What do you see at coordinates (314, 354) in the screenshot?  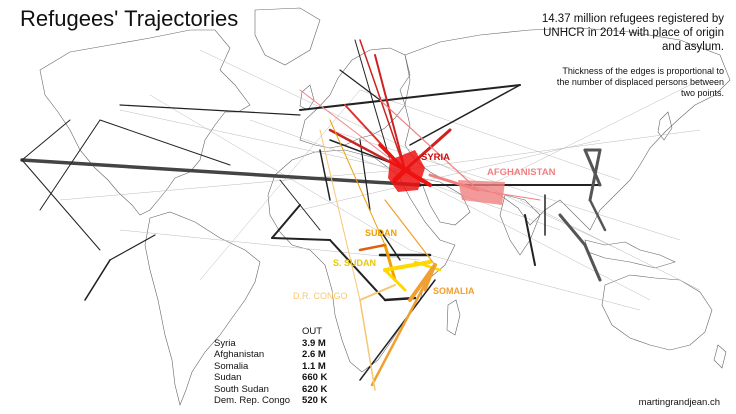 I see `table-value: 2.6 M` at bounding box center [314, 354].